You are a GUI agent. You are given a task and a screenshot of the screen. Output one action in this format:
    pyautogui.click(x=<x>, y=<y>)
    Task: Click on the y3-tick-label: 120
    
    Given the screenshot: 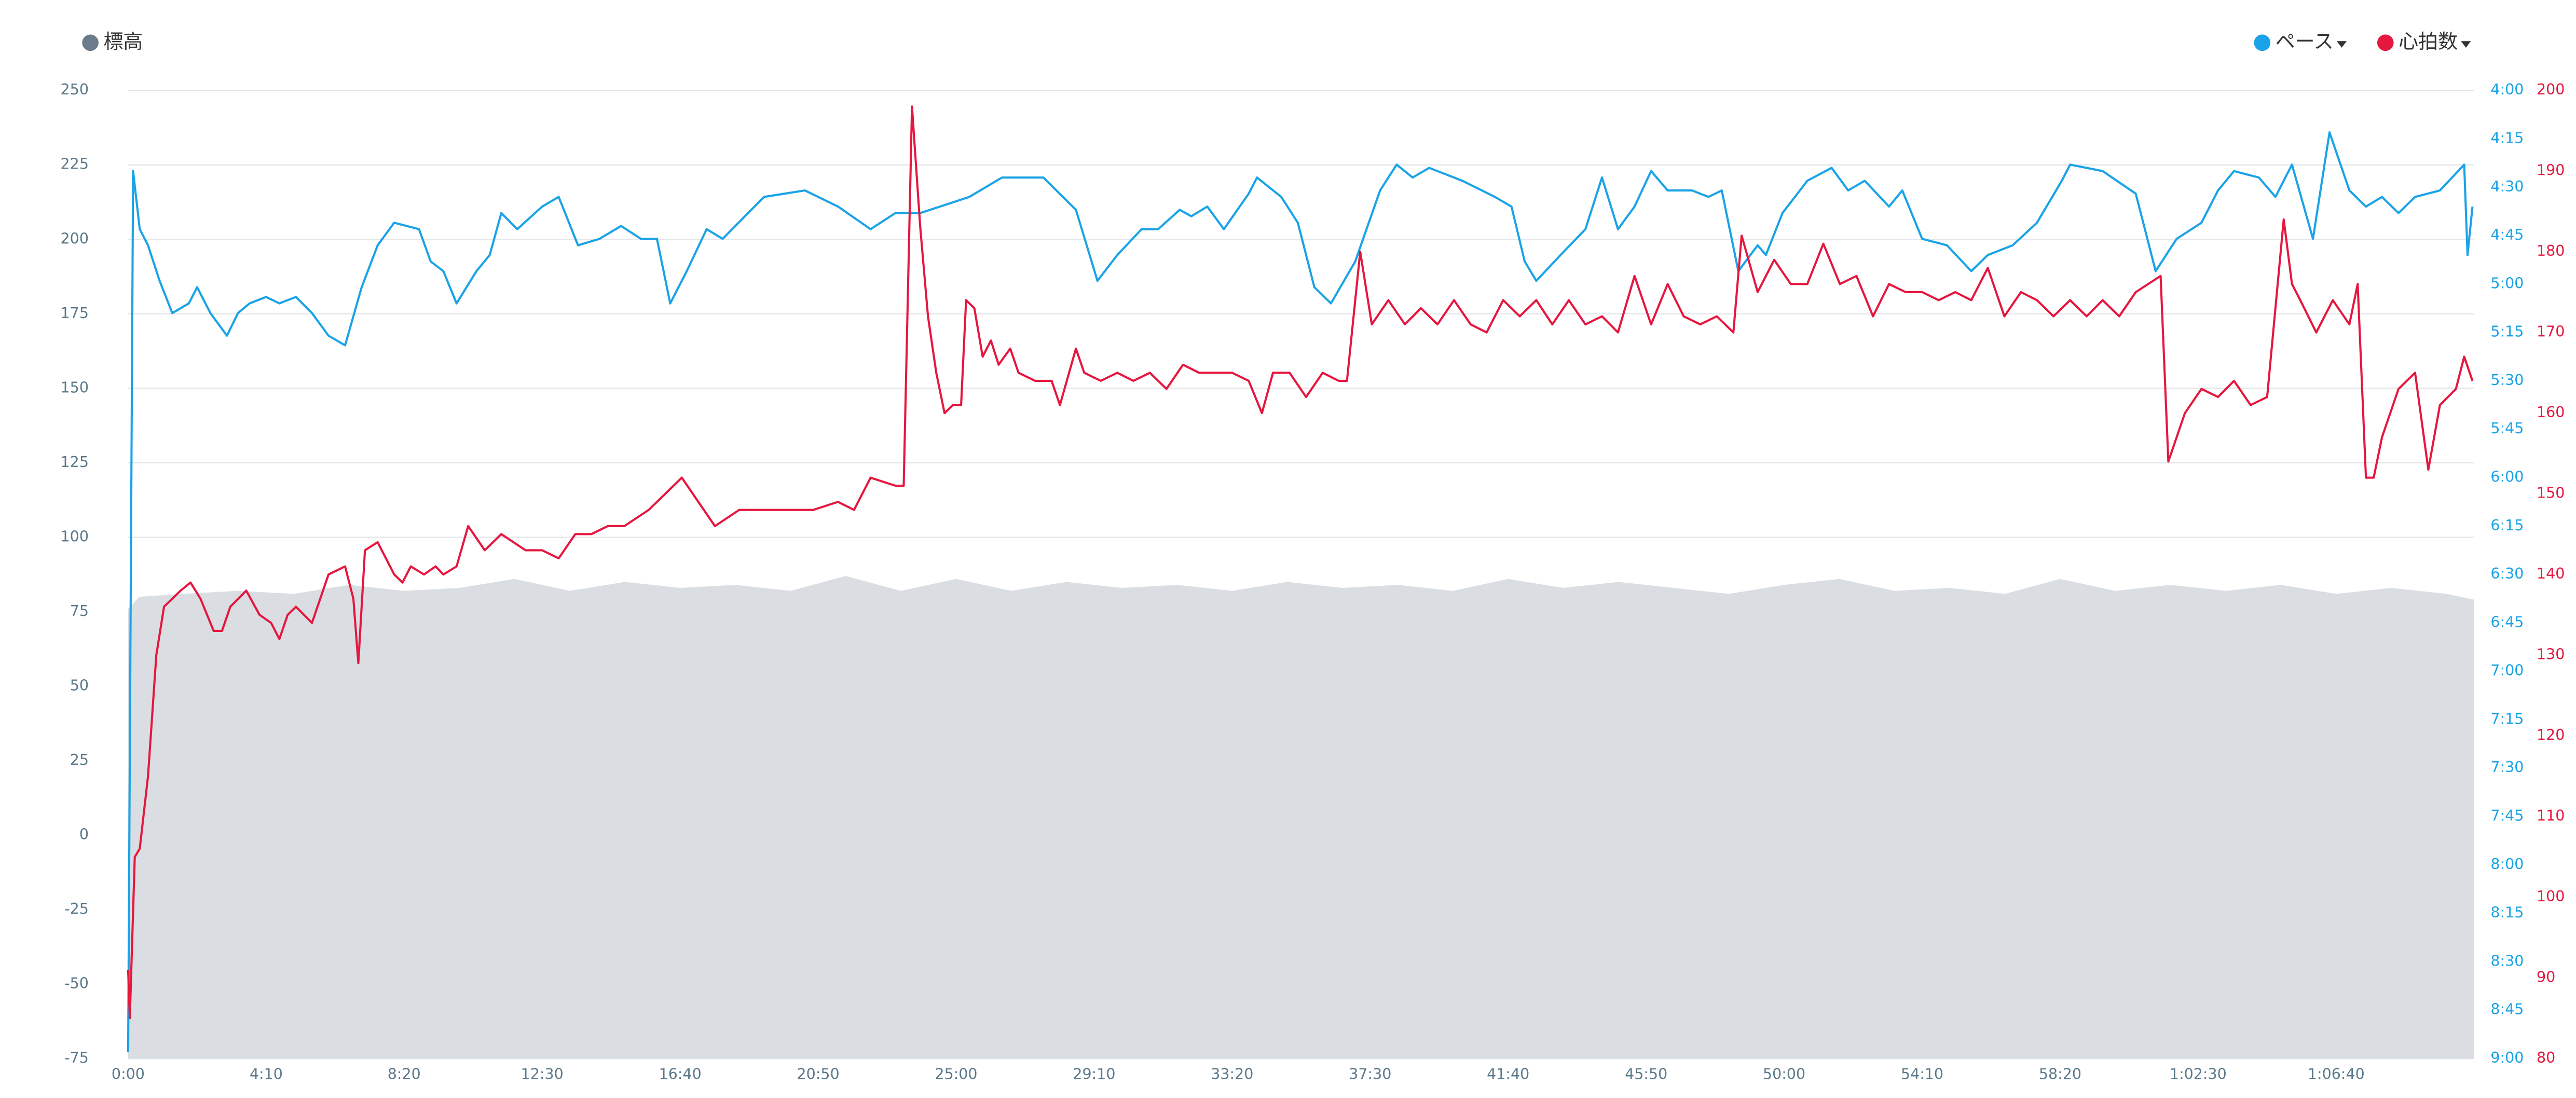 What is the action you would take?
    pyautogui.click(x=2551, y=735)
    